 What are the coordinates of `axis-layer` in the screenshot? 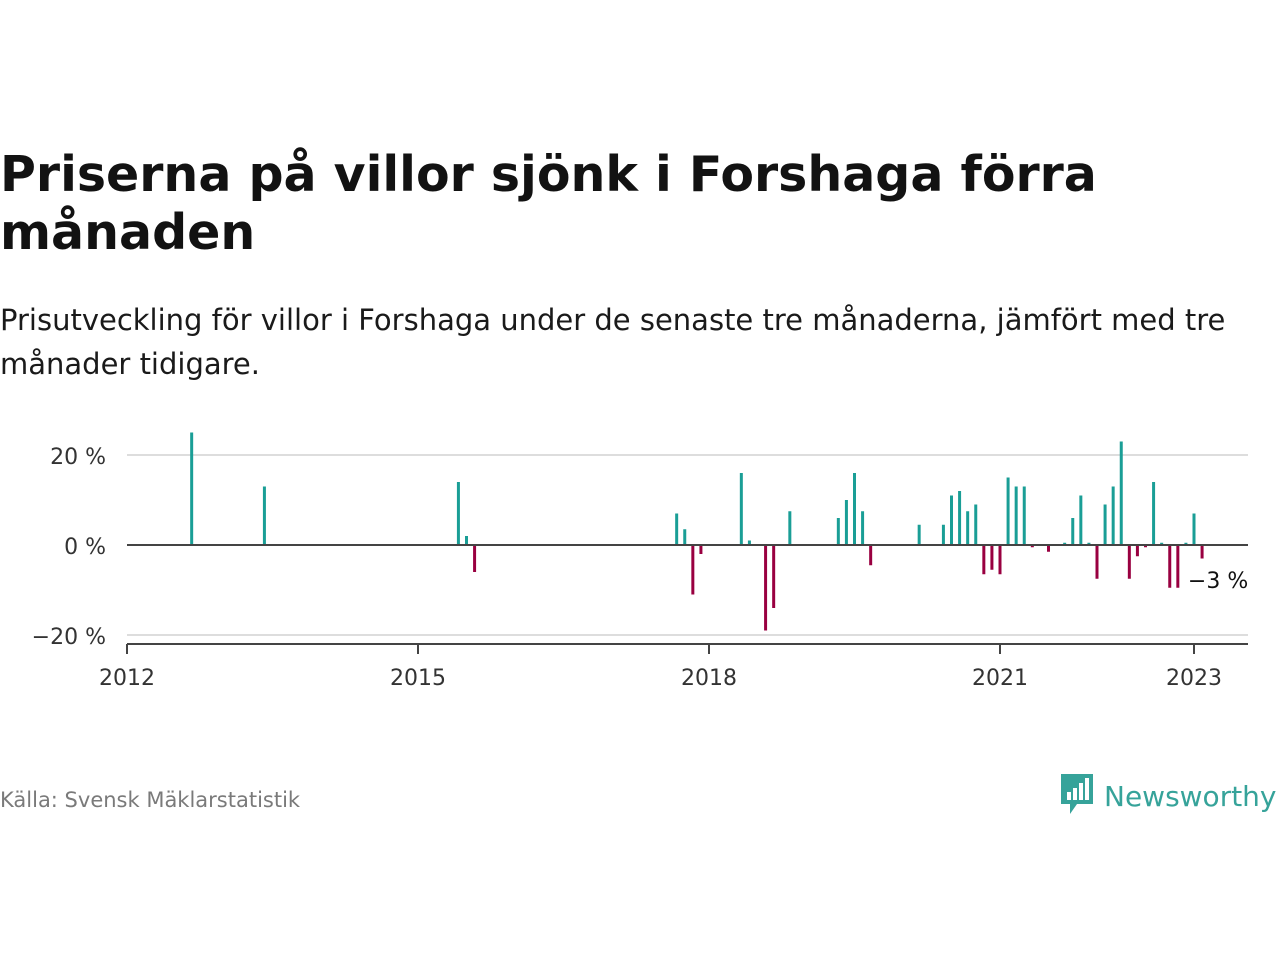 It's located at (687, 599).